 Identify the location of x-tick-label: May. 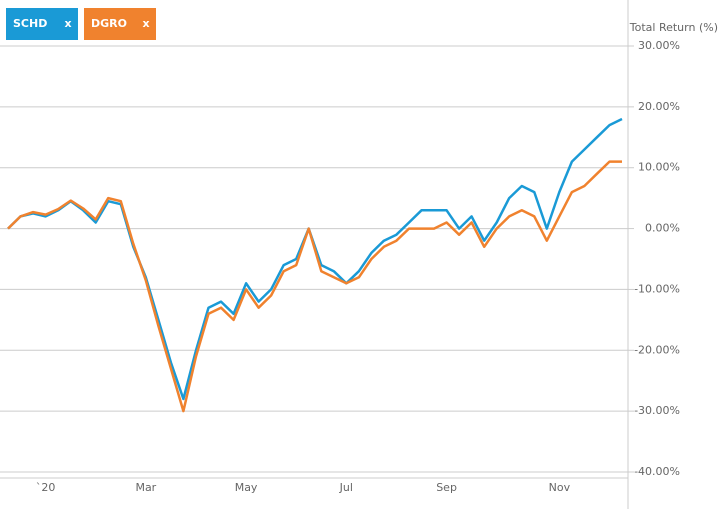
(246, 487).